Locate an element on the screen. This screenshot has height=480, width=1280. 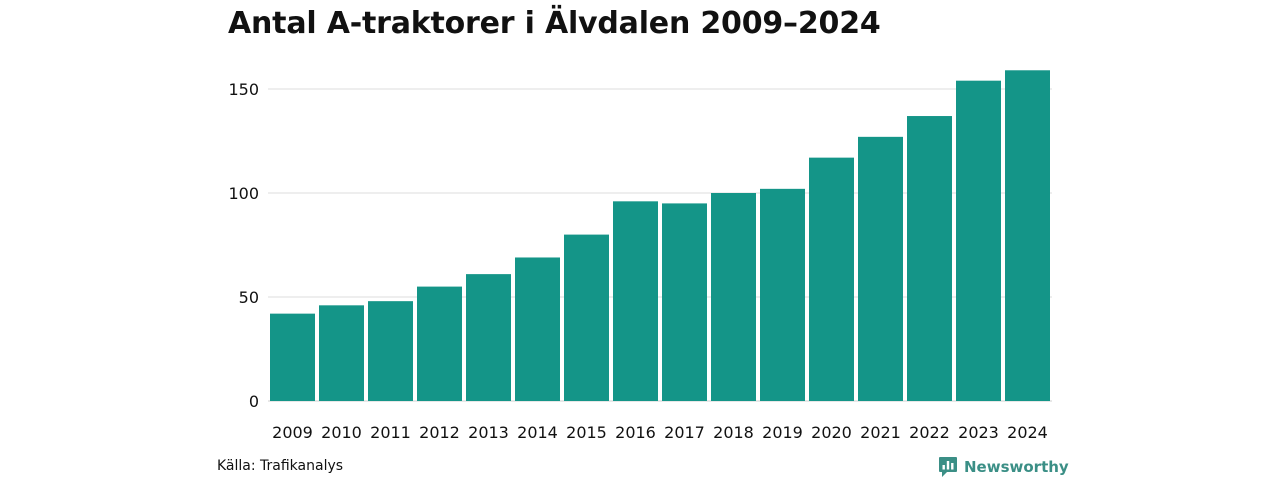
newsworthy-logo-icon is located at coordinates (948, 467).